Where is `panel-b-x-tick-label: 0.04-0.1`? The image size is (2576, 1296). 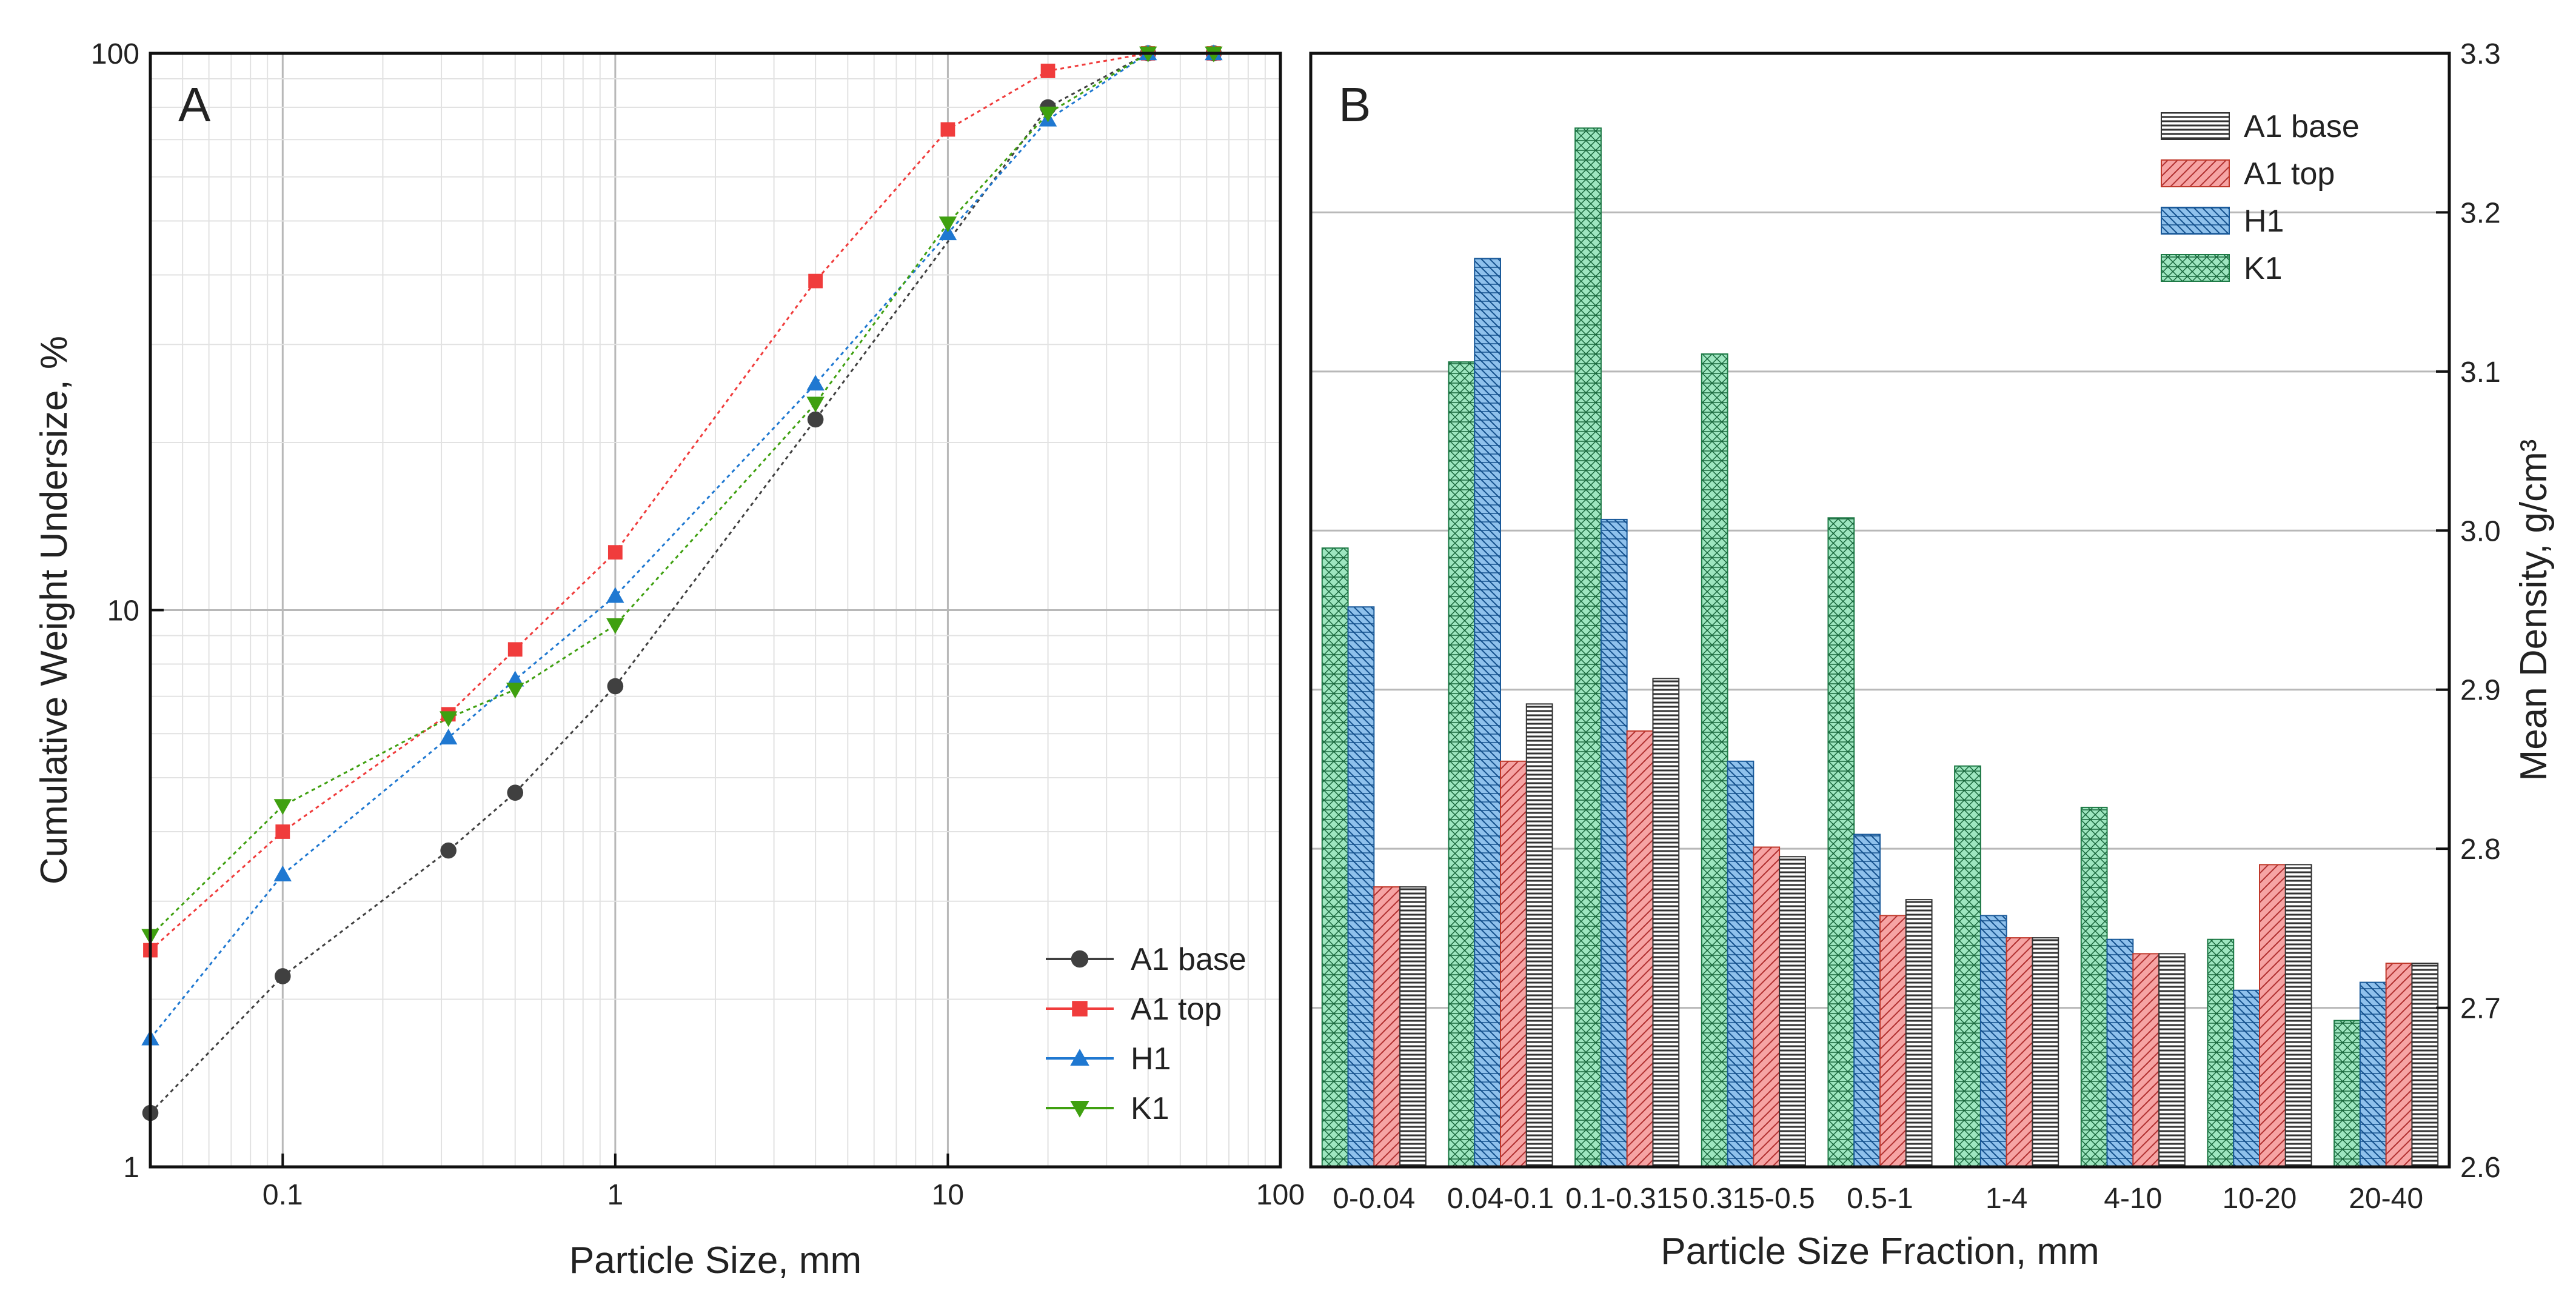
panel-b-x-tick-label: 0.04-0.1 is located at coordinates (1500, 1199).